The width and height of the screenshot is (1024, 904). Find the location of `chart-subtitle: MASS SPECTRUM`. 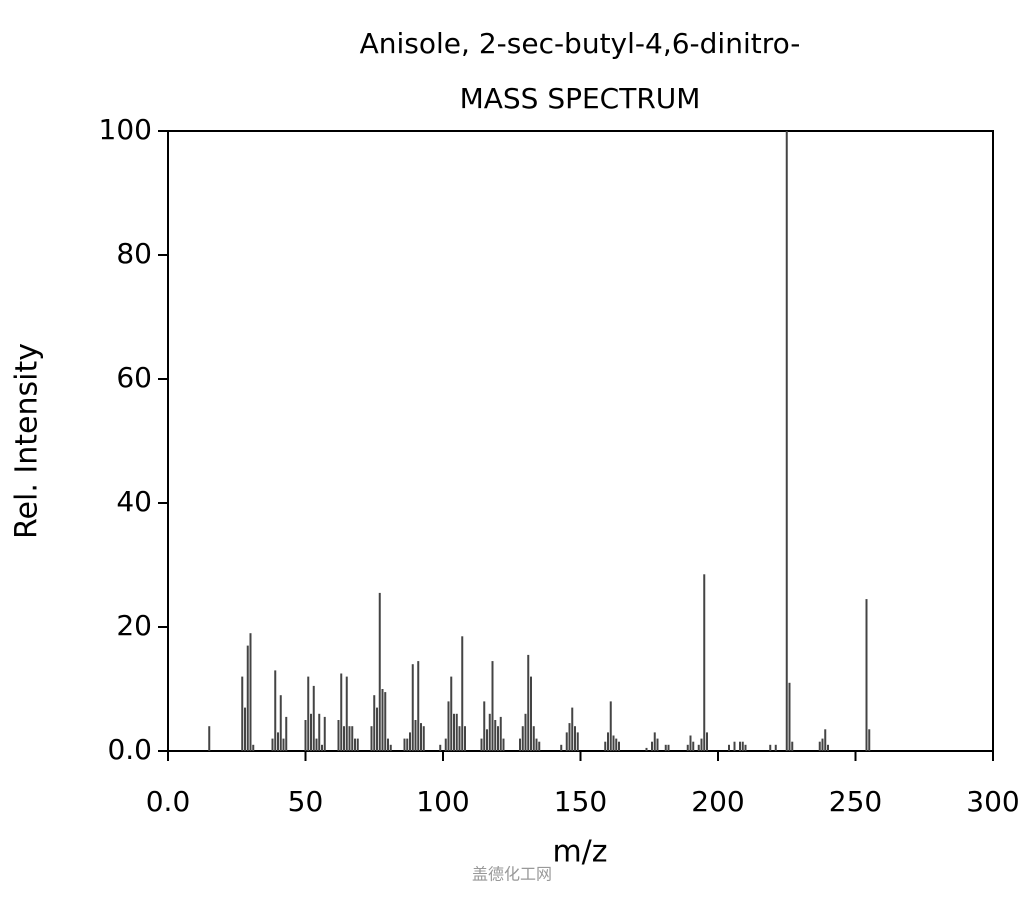

chart-subtitle: MASS SPECTRUM is located at coordinates (580, 98).